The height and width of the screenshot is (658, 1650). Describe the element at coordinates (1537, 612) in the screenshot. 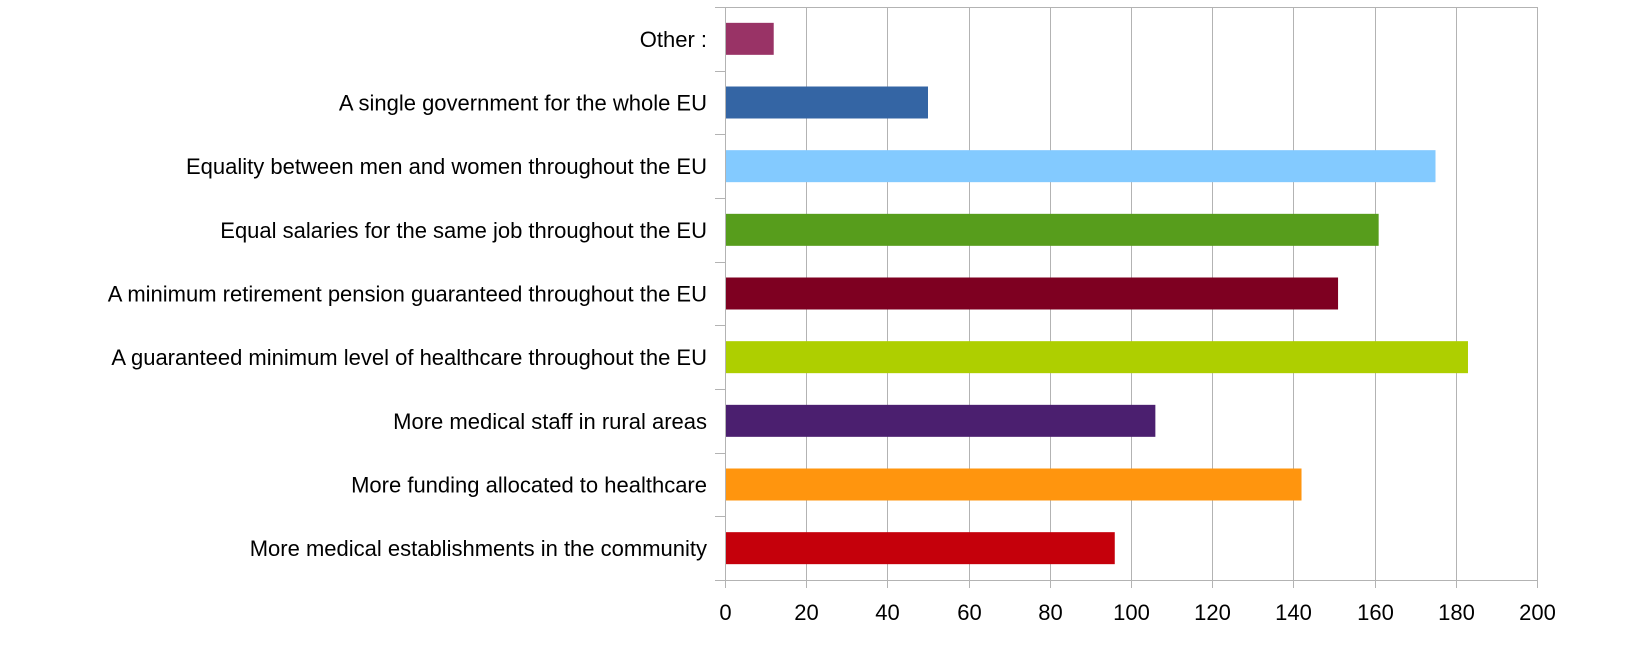

I see `x-tick-label: 200` at that location.